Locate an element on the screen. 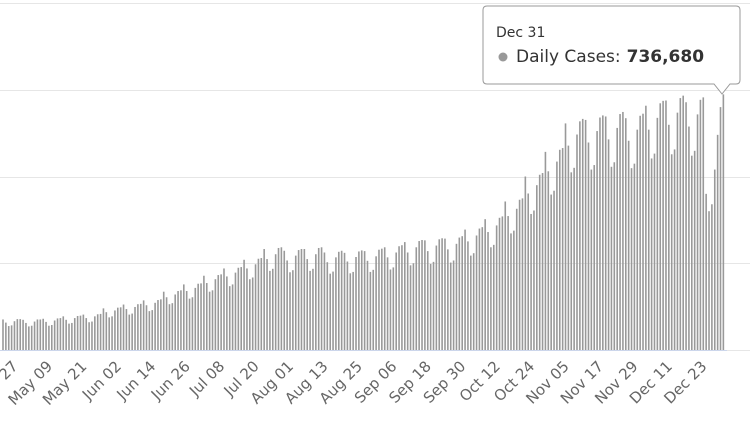 The image size is (750, 422). x-tick-label: Jun 14 is located at coordinates (136, 380).